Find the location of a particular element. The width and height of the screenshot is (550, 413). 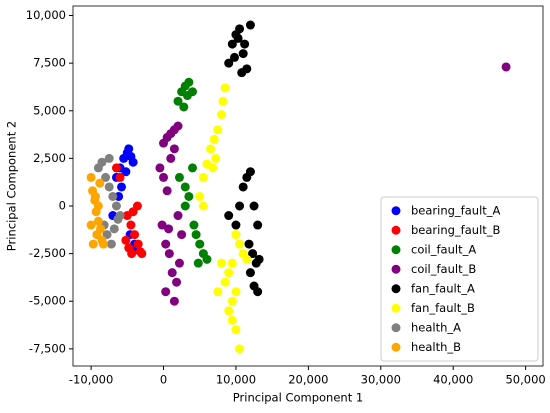

legend-label: bearing_fault_B is located at coordinates (456, 230).